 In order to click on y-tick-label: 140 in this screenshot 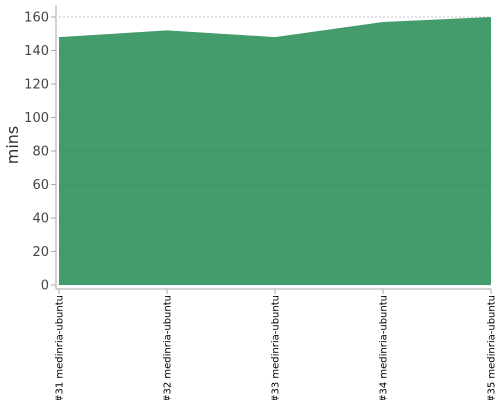, I will do `click(36, 51)`.